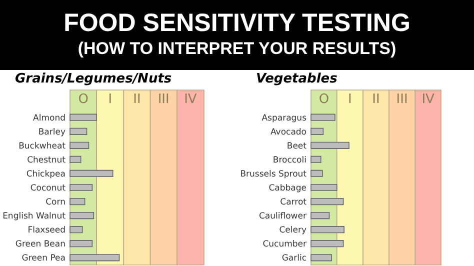 Image resolution: width=474 pixels, height=266 pixels. Describe the element at coordinates (93, 79) in the screenshot. I see `chart-title: Grains/Legumes/Nuts` at that location.